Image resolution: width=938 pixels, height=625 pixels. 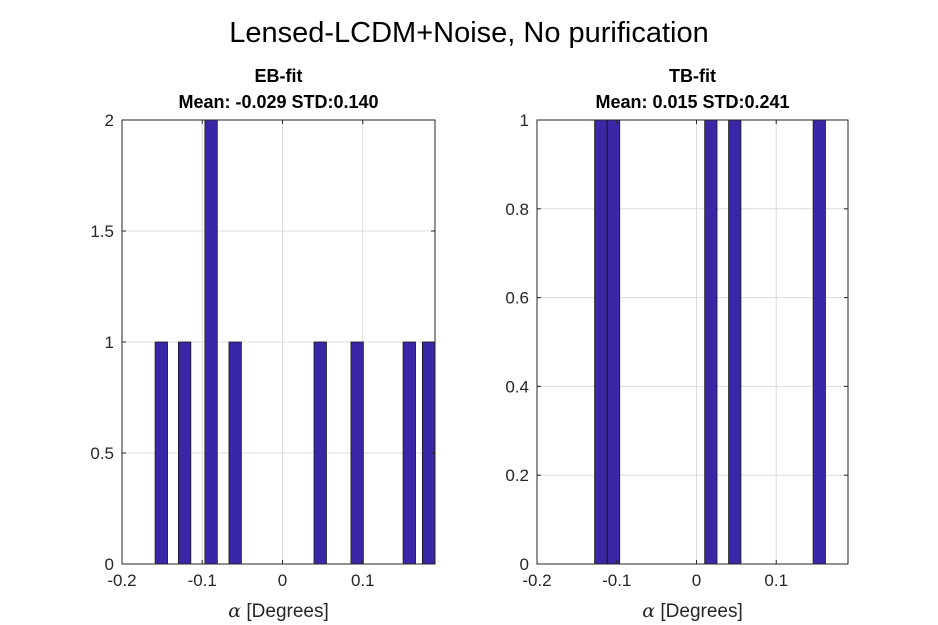 I want to click on subplot-subtitle: Mean: 0.015 STD:0.241, so click(x=692, y=102).